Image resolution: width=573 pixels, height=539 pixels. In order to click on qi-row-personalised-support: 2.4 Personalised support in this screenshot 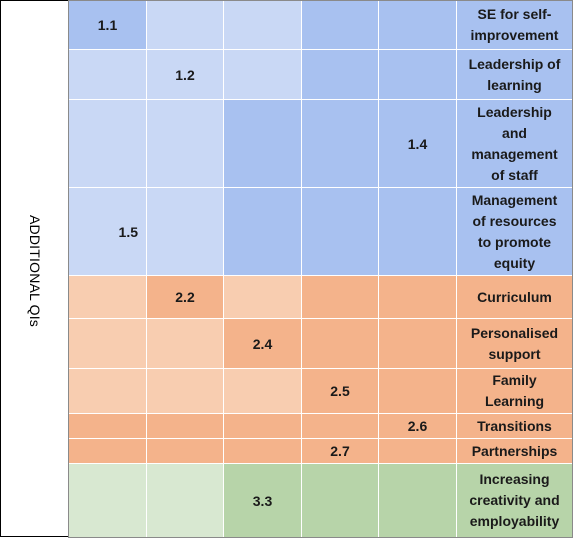, I will do `click(320, 343)`.